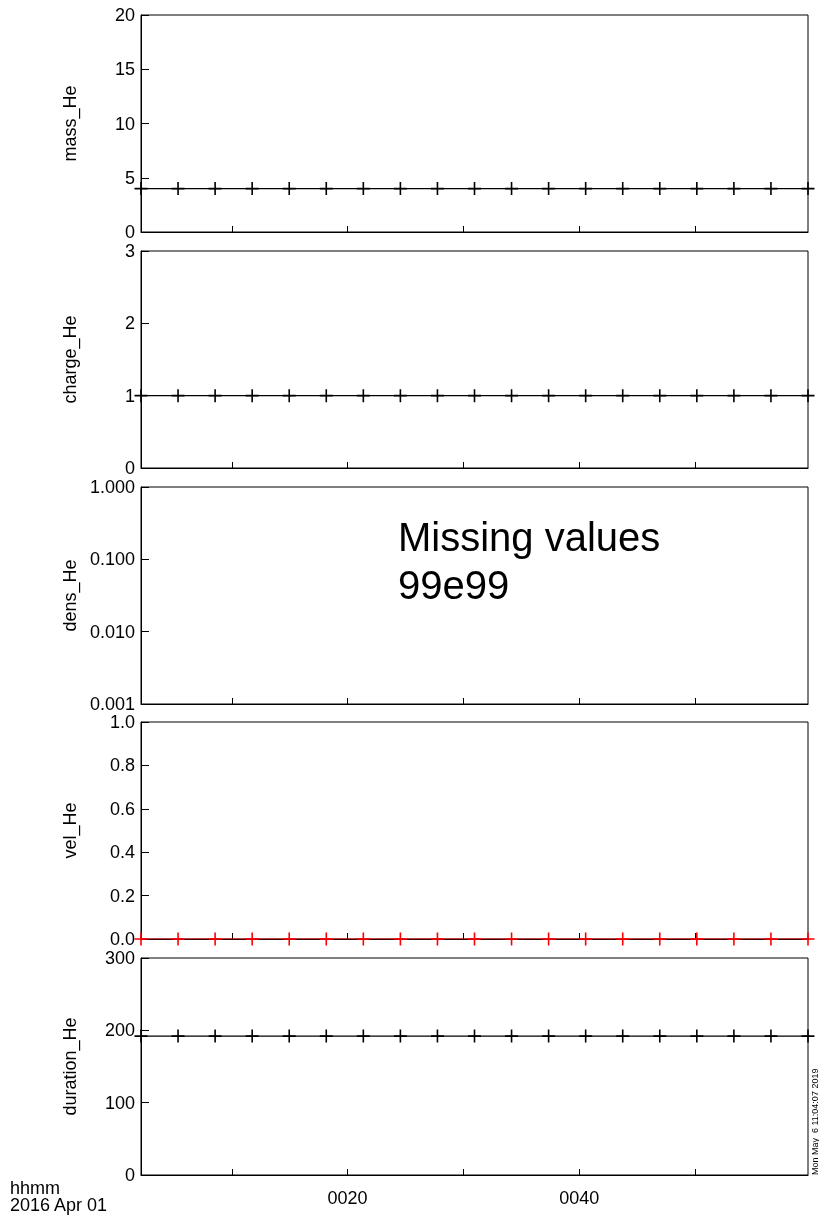 The height and width of the screenshot is (1228, 819). What do you see at coordinates (122, 765) in the screenshot?
I see `y-tick-label: 0.8` at bounding box center [122, 765].